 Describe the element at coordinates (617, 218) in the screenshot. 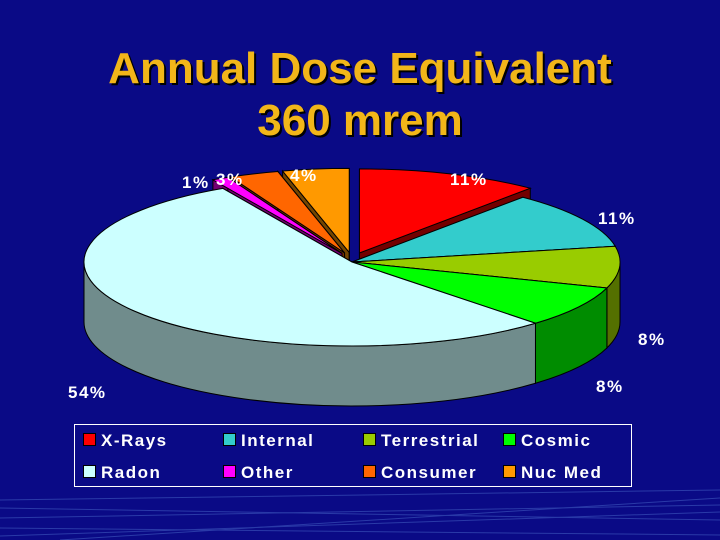

I see `data-label-internal: 11%` at that location.